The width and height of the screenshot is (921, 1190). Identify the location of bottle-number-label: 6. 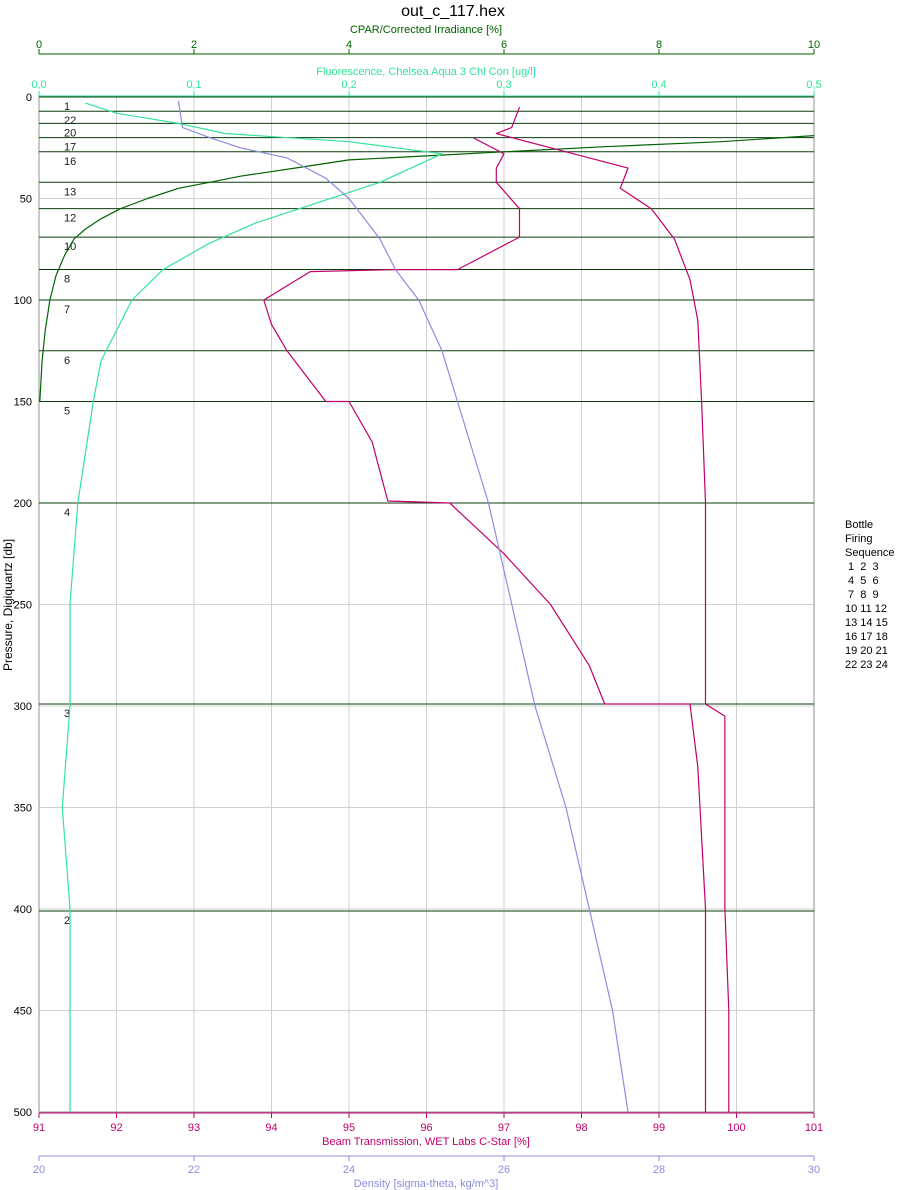
(67, 361).